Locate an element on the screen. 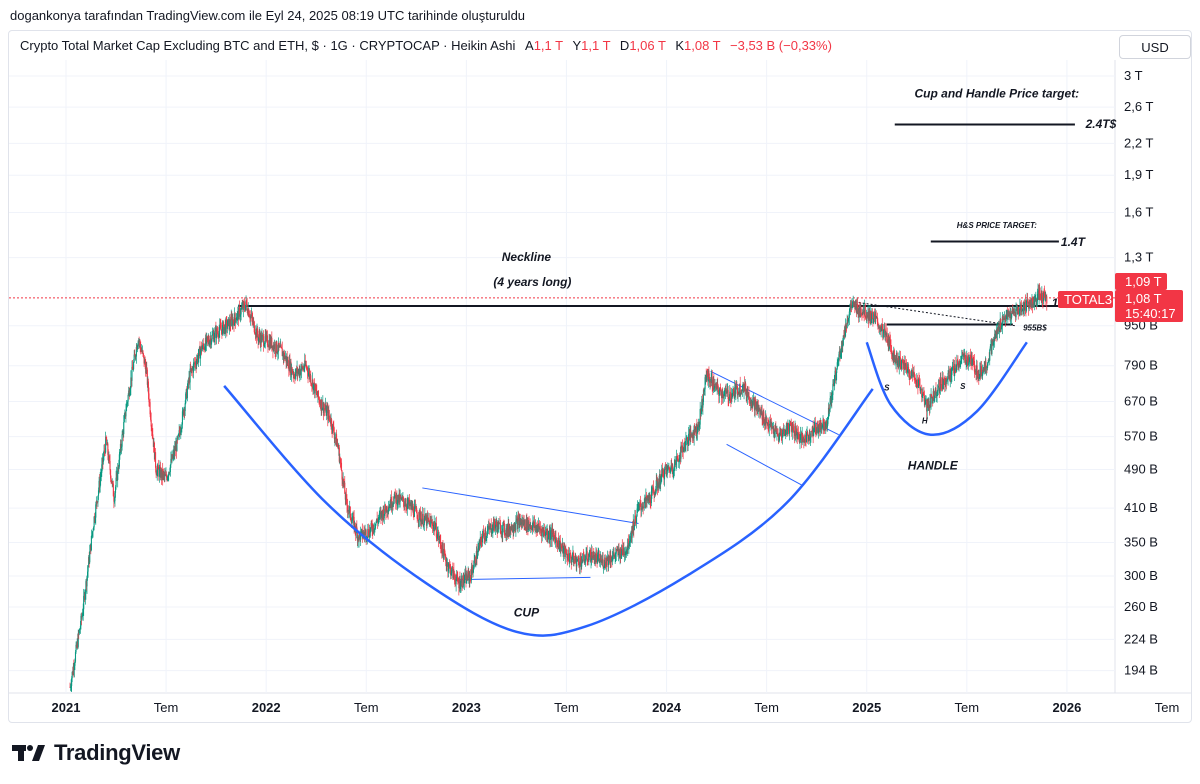 This screenshot has width=1200, height=784. chart-annotation: 955B$ is located at coordinates (1035, 327).